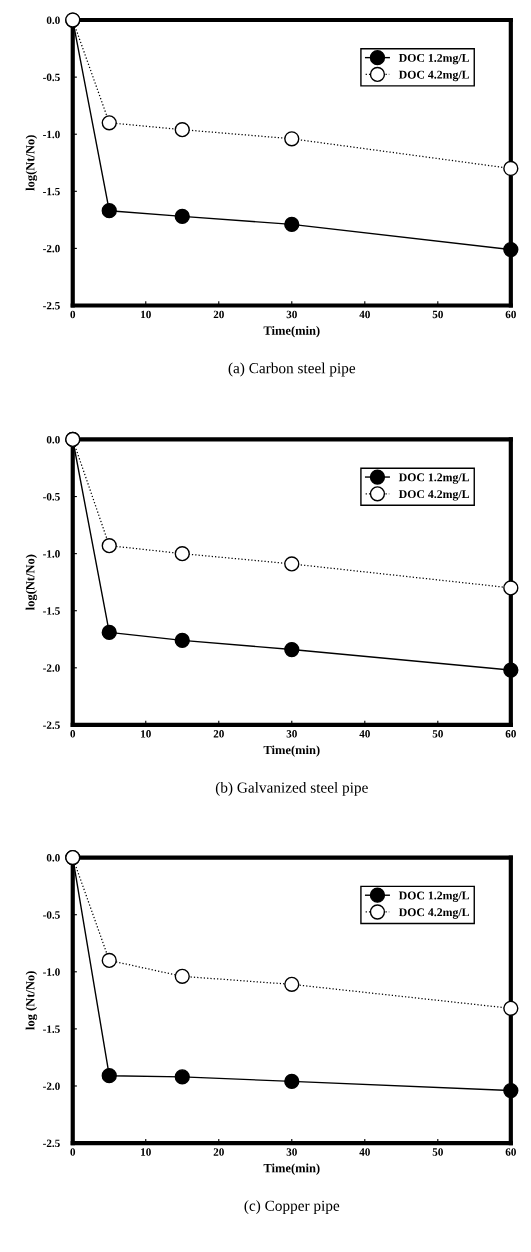 The height and width of the screenshot is (1252, 531). What do you see at coordinates (292, 1207) in the screenshot?
I see `text: (c) Copper pipe` at bounding box center [292, 1207].